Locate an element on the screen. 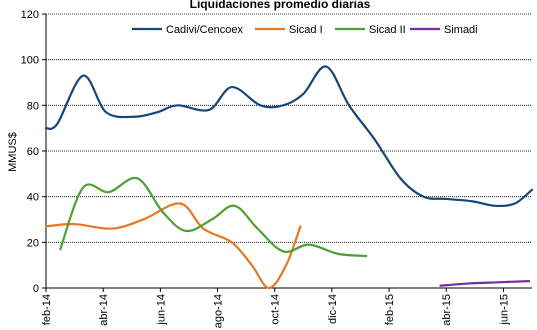 The width and height of the screenshot is (537, 330). x-tick-label: jun-14 is located at coordinates (161, 310).